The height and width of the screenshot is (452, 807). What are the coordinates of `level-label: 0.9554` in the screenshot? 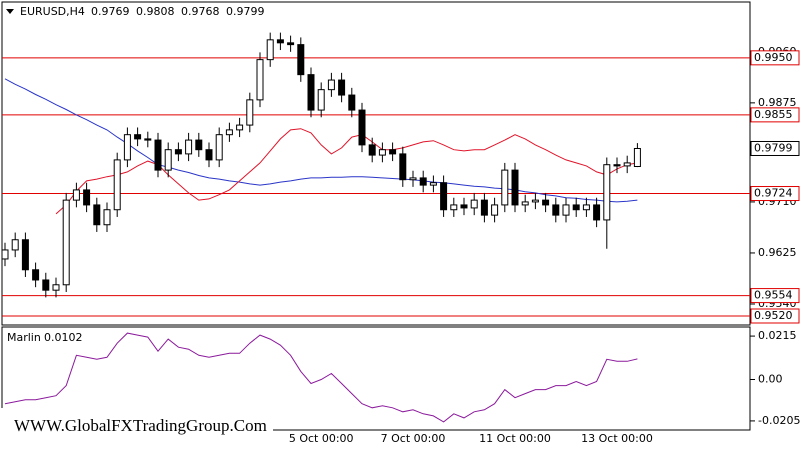 It's located at (773, 295).